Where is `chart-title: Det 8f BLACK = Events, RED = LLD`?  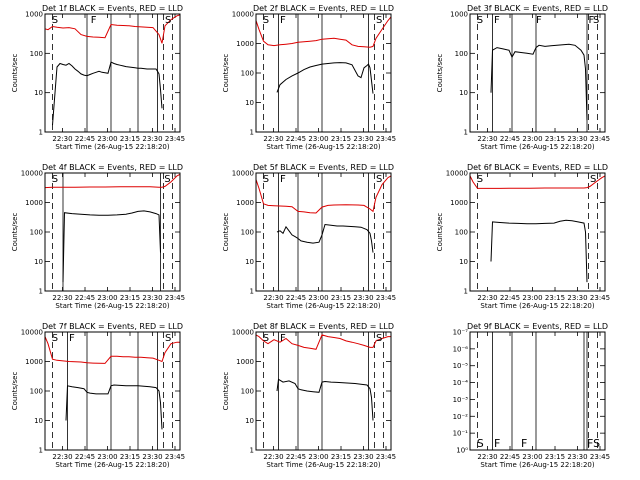 chart-title: Det 8f BLACK = Events, RED = LLD is located at coordinates (323, 326).